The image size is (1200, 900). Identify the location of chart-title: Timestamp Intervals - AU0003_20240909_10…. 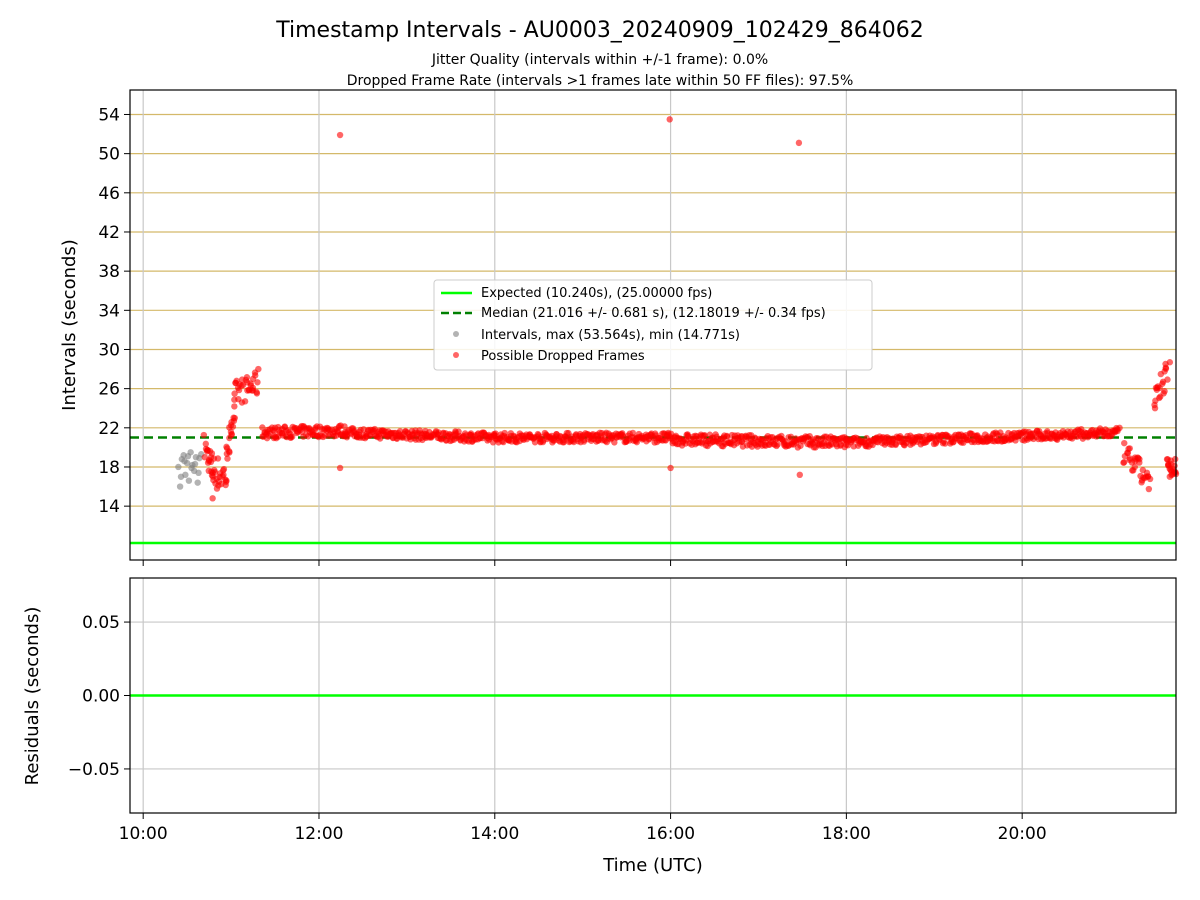
(599, 30).